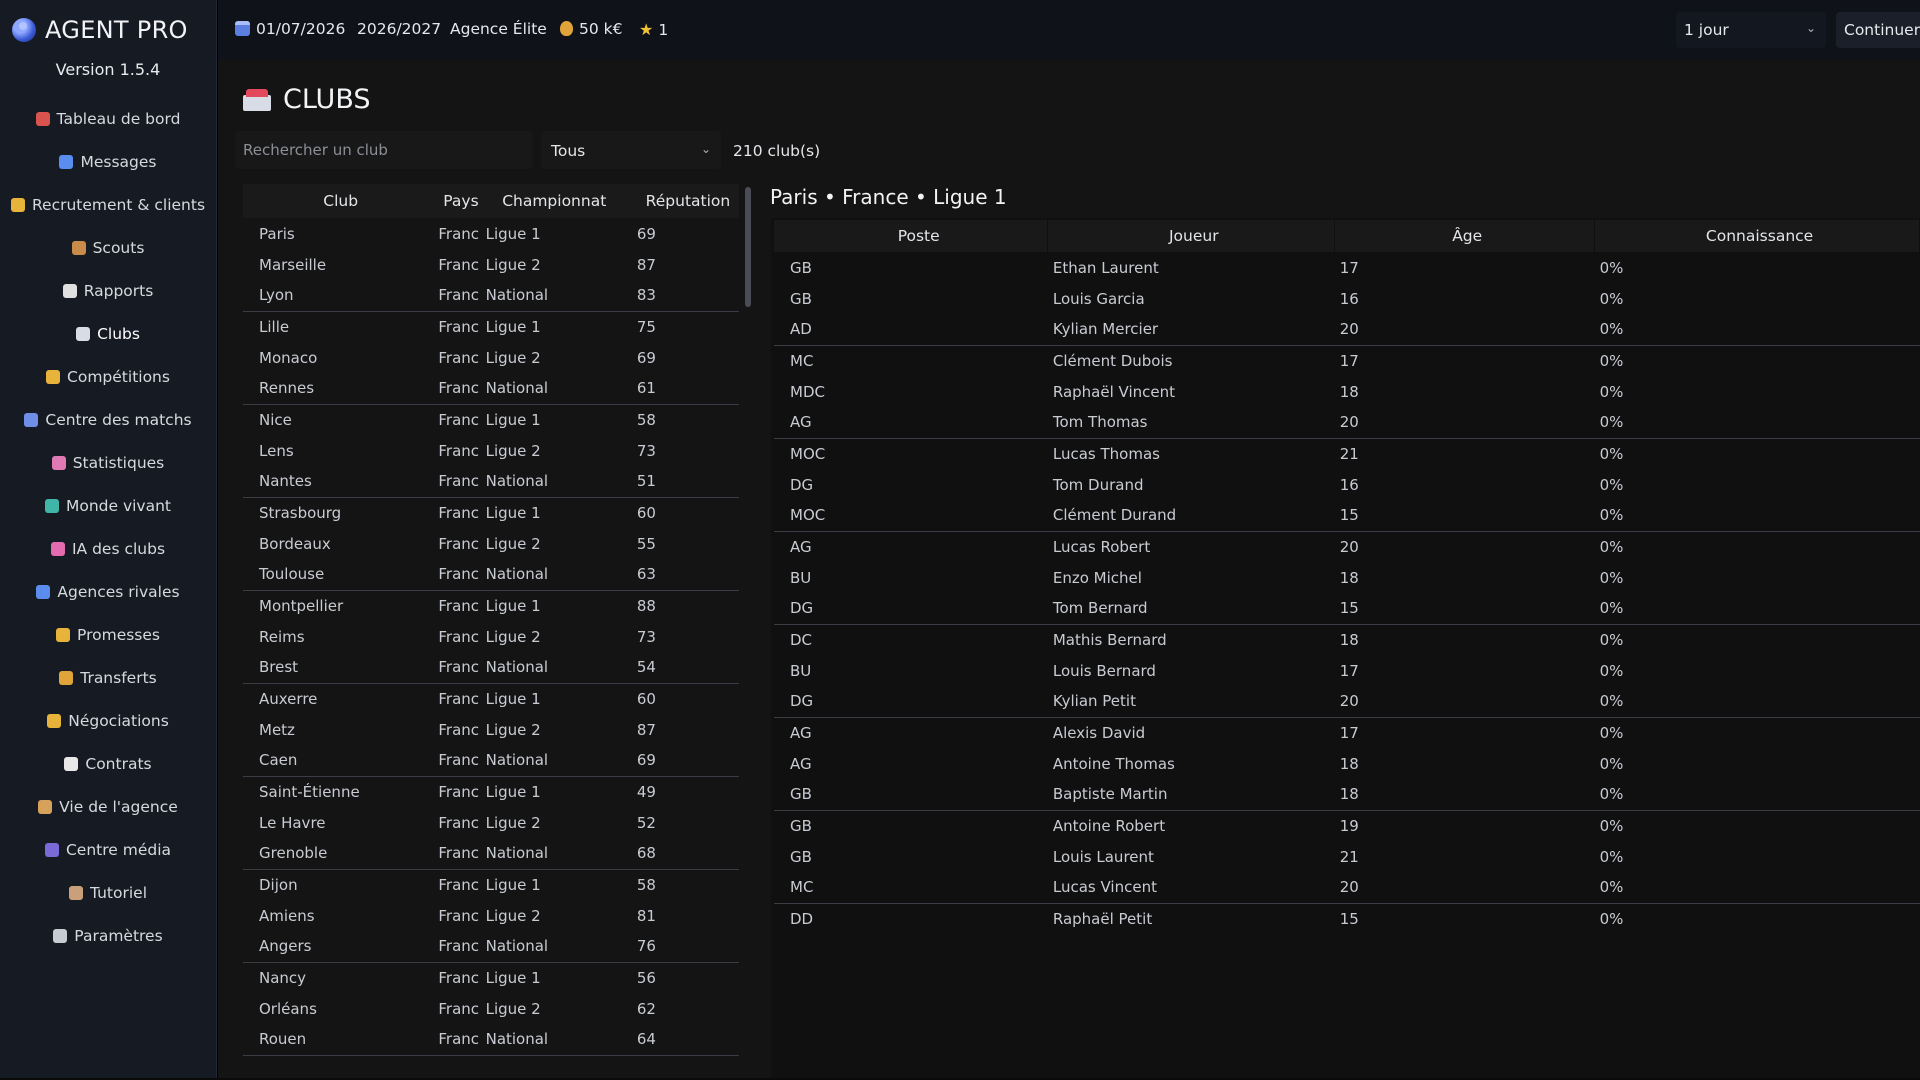 Image resolution: width=1920 pixels, height=1080 pixels. What do you see at coordinates (1347, 732) in the screenshot?
I see `player-row: AG Alexis David 17 0%` at bounding box center [1347, 732].